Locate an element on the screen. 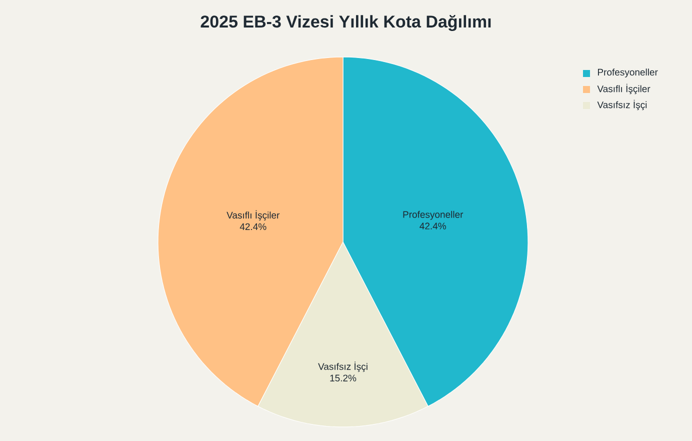  slice-label: Vasıfsız İşçi is located at coordinates (343, 367).